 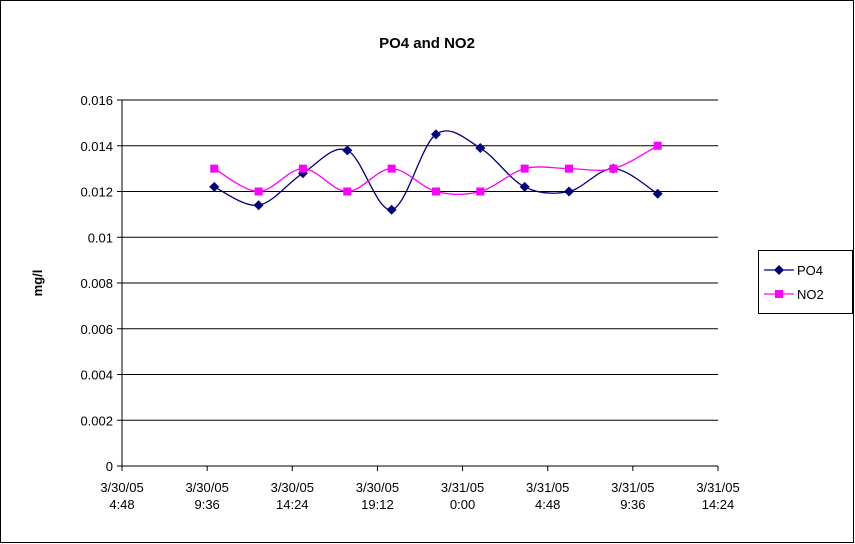 What do you see at coordinates (292, 496) in the screenshot?
I see `x-tick-label: 3/30/05 14:24` at bounding box center [292, 496].